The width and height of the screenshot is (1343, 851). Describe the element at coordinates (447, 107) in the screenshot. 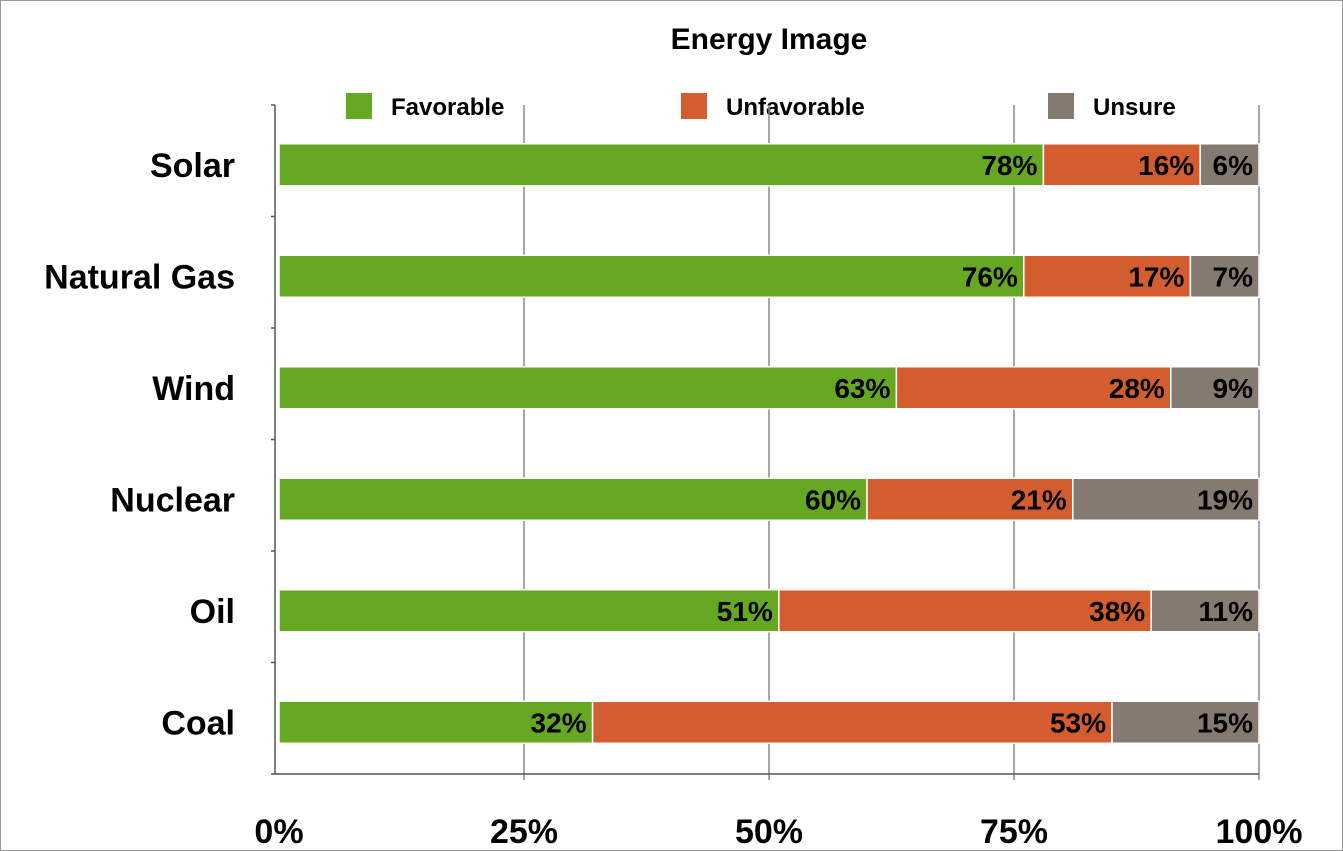

I see `legend-label: Favorable` at that location.